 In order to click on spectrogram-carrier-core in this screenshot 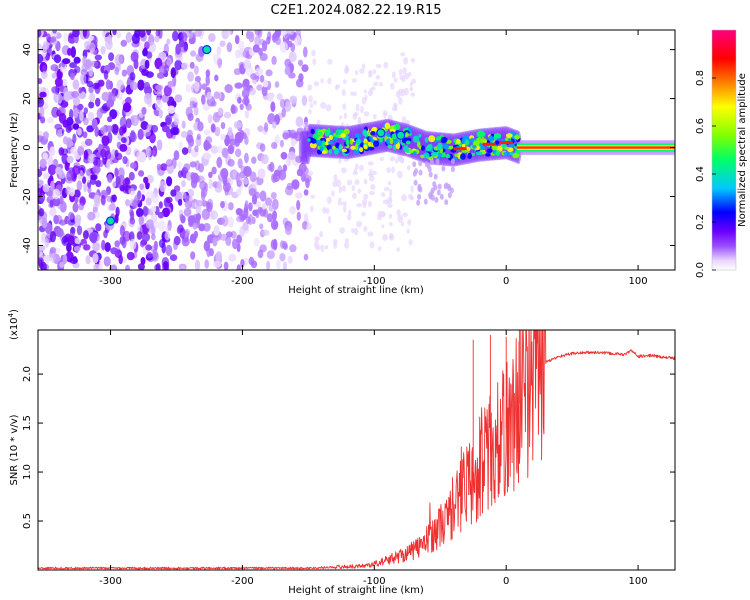, I will do `click(595, 147)`.